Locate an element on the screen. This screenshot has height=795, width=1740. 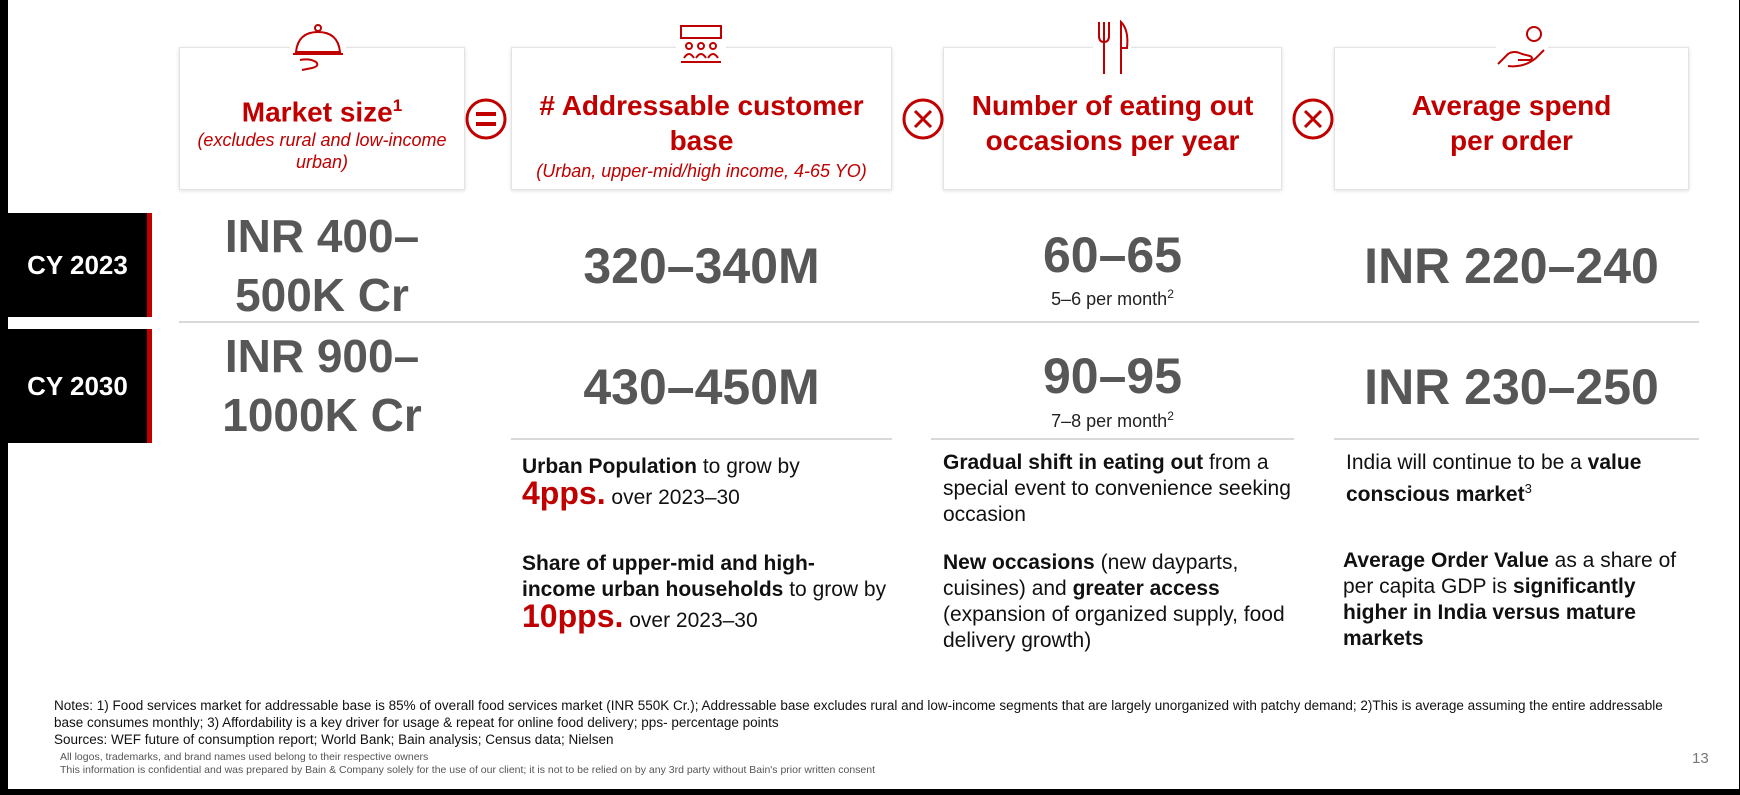
header-average-spend: Average spend per order is located at coordinates (1511, 118).